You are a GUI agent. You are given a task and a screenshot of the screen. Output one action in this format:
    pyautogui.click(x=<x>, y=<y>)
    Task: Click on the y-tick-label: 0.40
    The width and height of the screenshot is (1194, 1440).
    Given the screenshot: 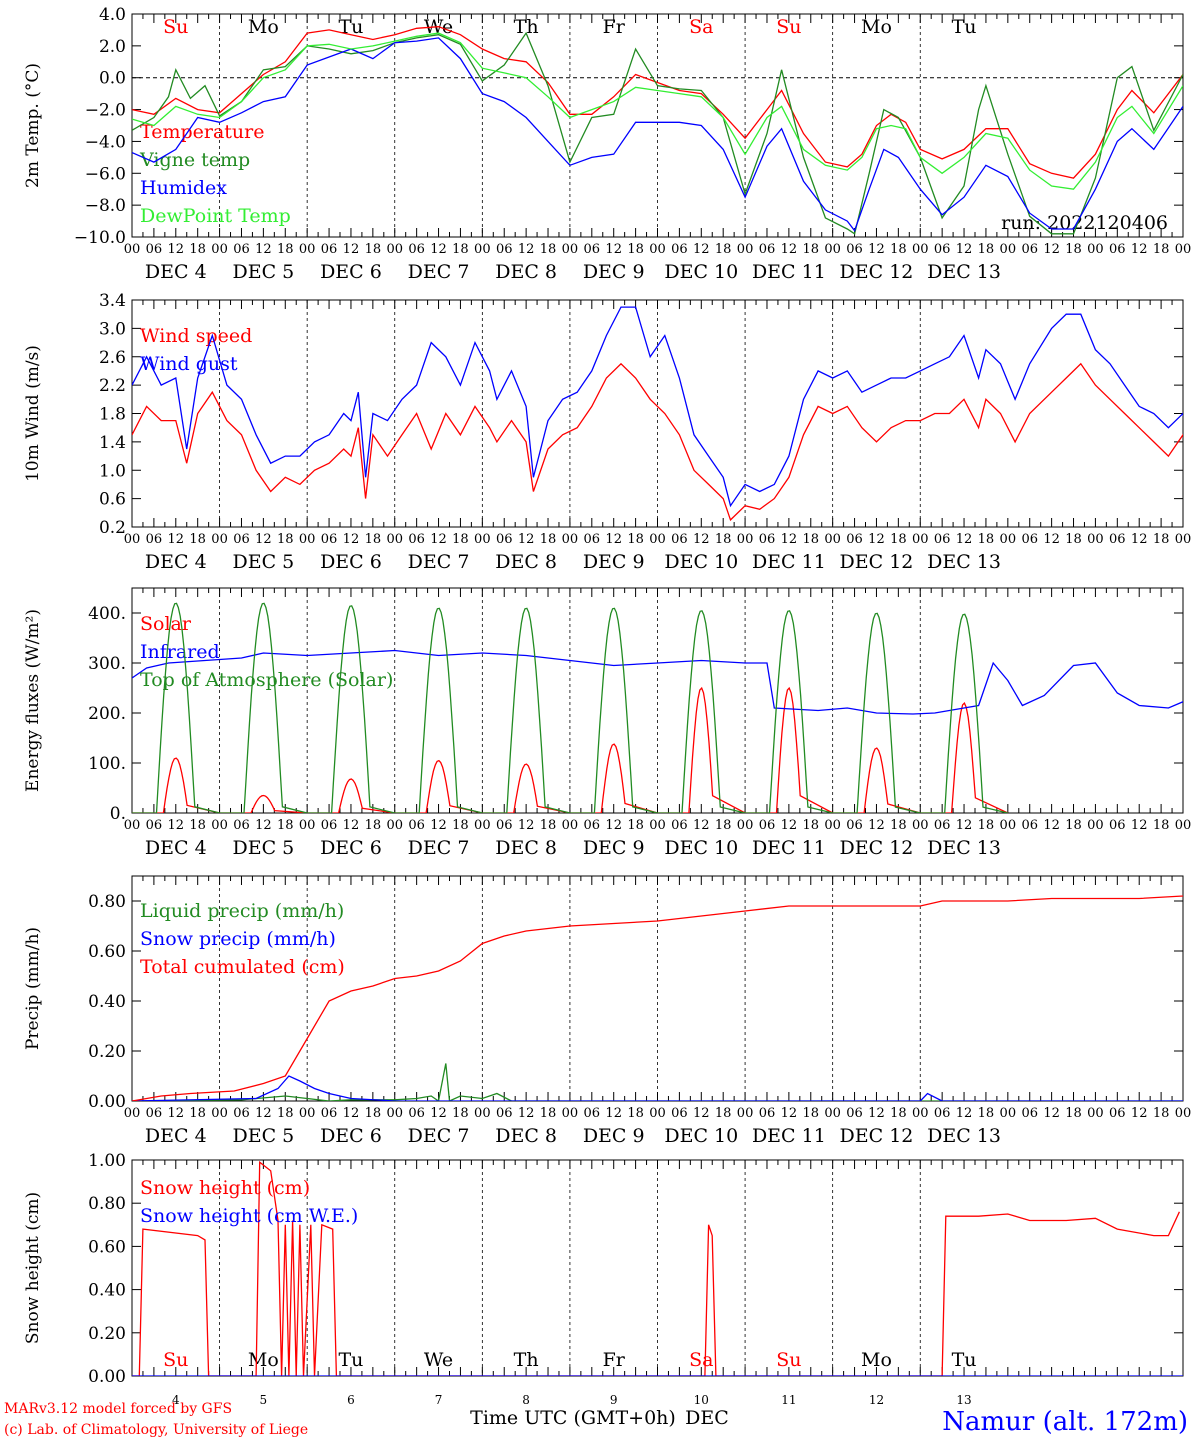 What is the action you would take?
    pyautogui.click(x=107, y=1002)
    